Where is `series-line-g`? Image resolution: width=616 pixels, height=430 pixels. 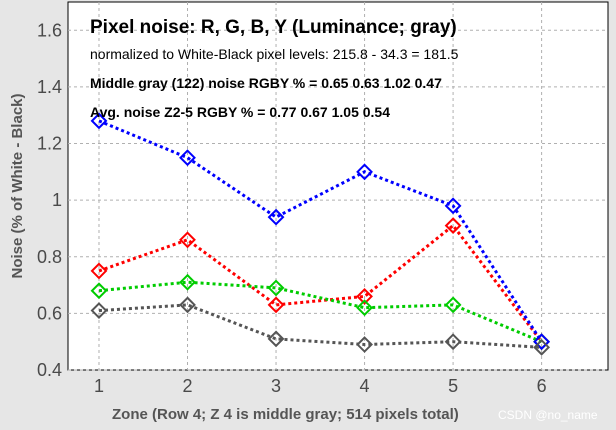
series-line-g is located at coordinates (320, 312).